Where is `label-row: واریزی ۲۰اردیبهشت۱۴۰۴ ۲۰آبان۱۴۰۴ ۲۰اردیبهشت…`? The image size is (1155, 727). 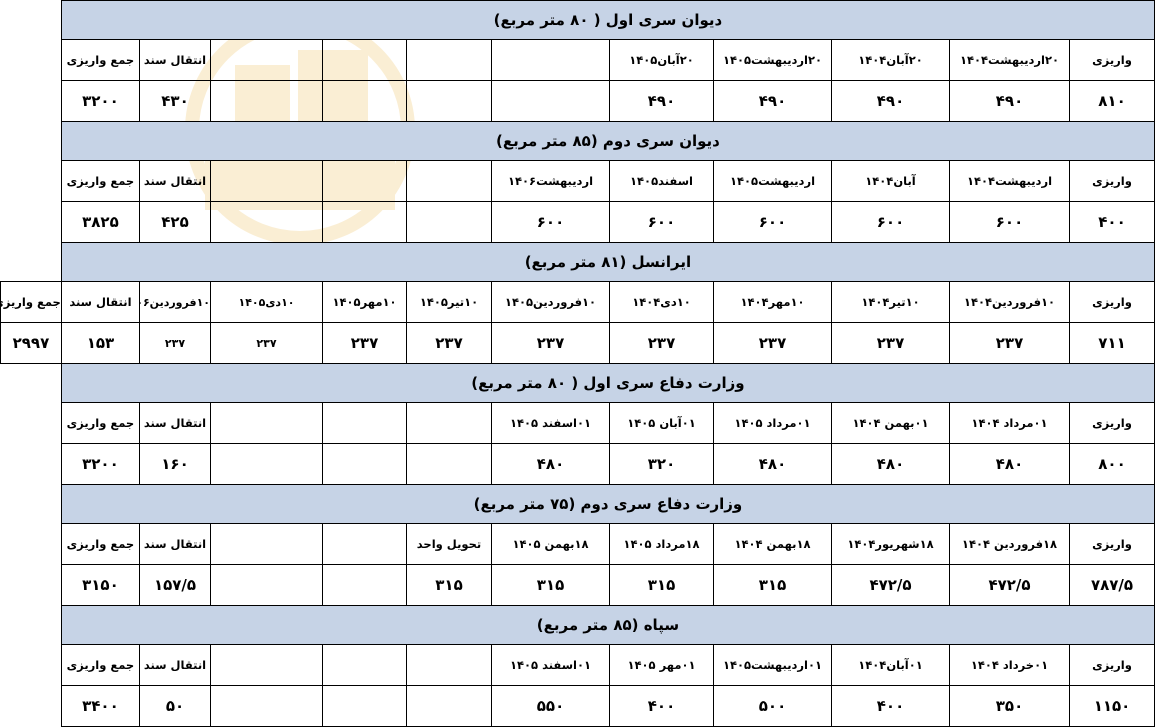
label-row: واریزی ۲۰اردیبهشت۱۴۰۴ ۲۰آبان۱۴۰۴ ۲۰اردیبهشت… is located at coordinates (578, 60).